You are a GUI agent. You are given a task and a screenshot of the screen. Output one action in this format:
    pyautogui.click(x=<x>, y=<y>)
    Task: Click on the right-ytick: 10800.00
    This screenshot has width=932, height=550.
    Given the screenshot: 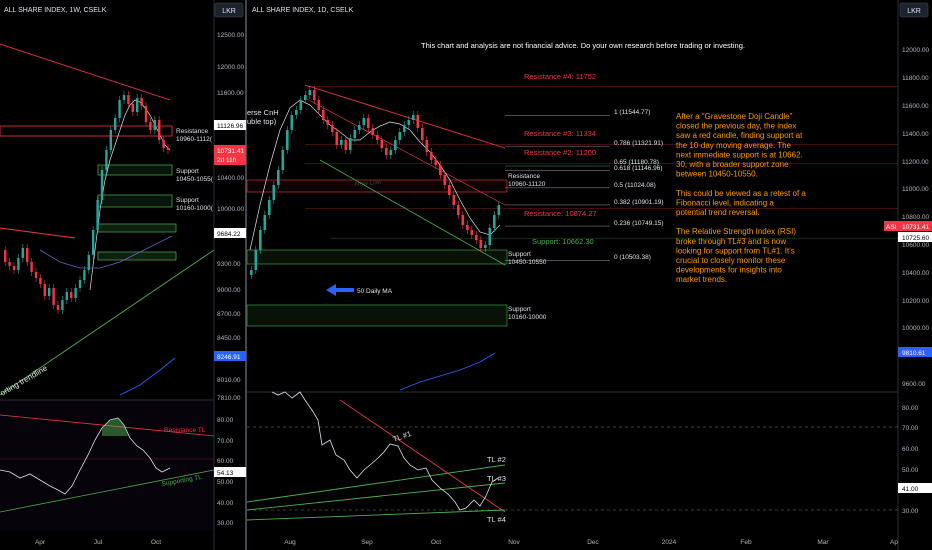 What is the action you would take?
    pyautogui.click(x=915, y=217)
    